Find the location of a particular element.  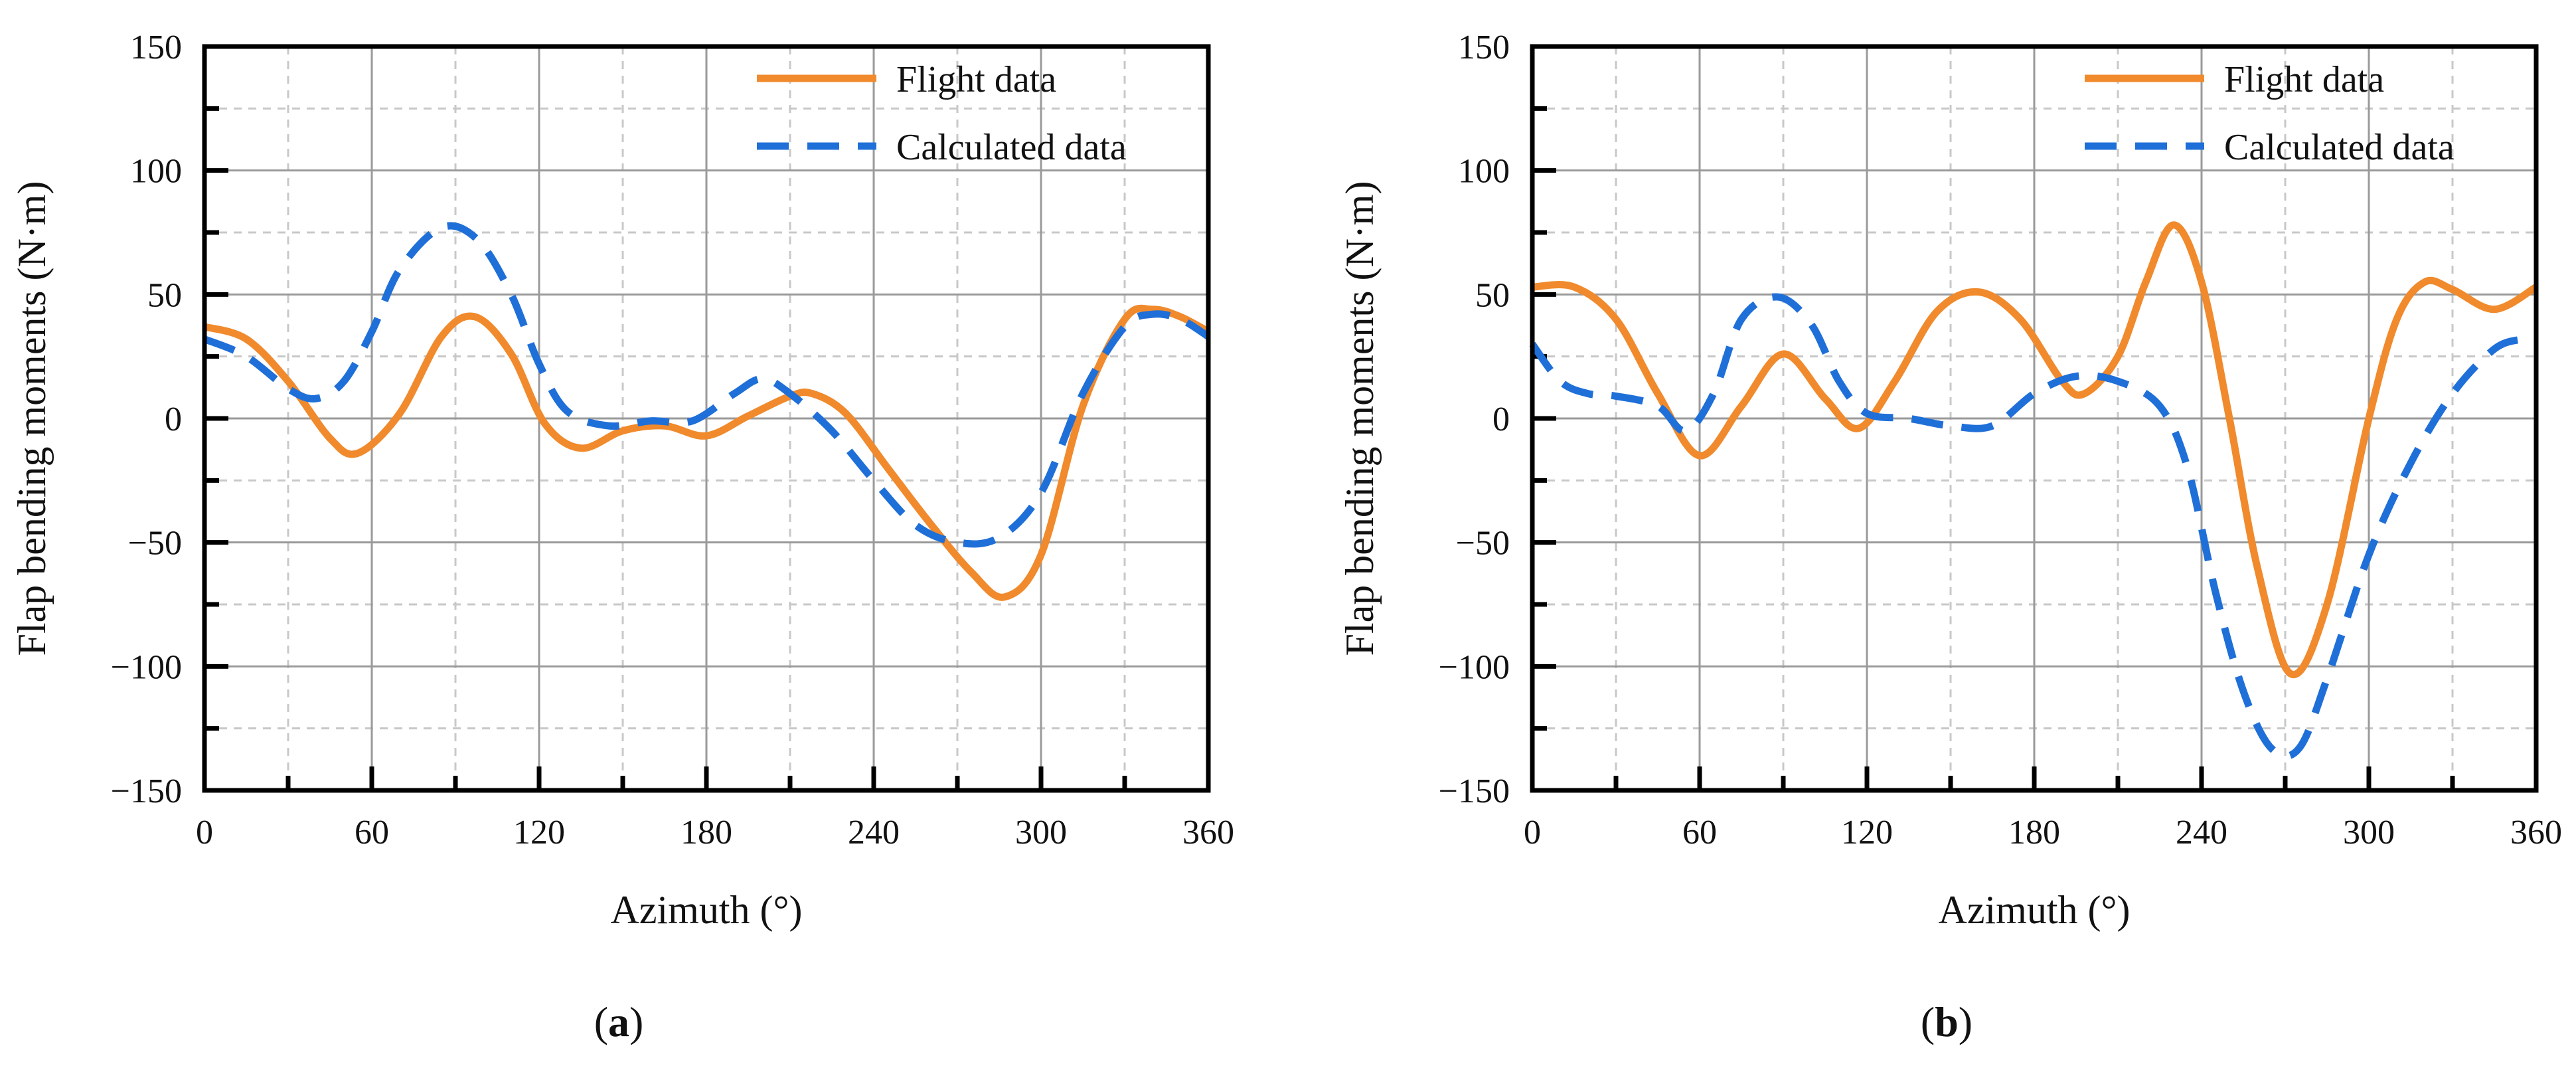

caption-letter: a is located at coordinates (618, 1021).